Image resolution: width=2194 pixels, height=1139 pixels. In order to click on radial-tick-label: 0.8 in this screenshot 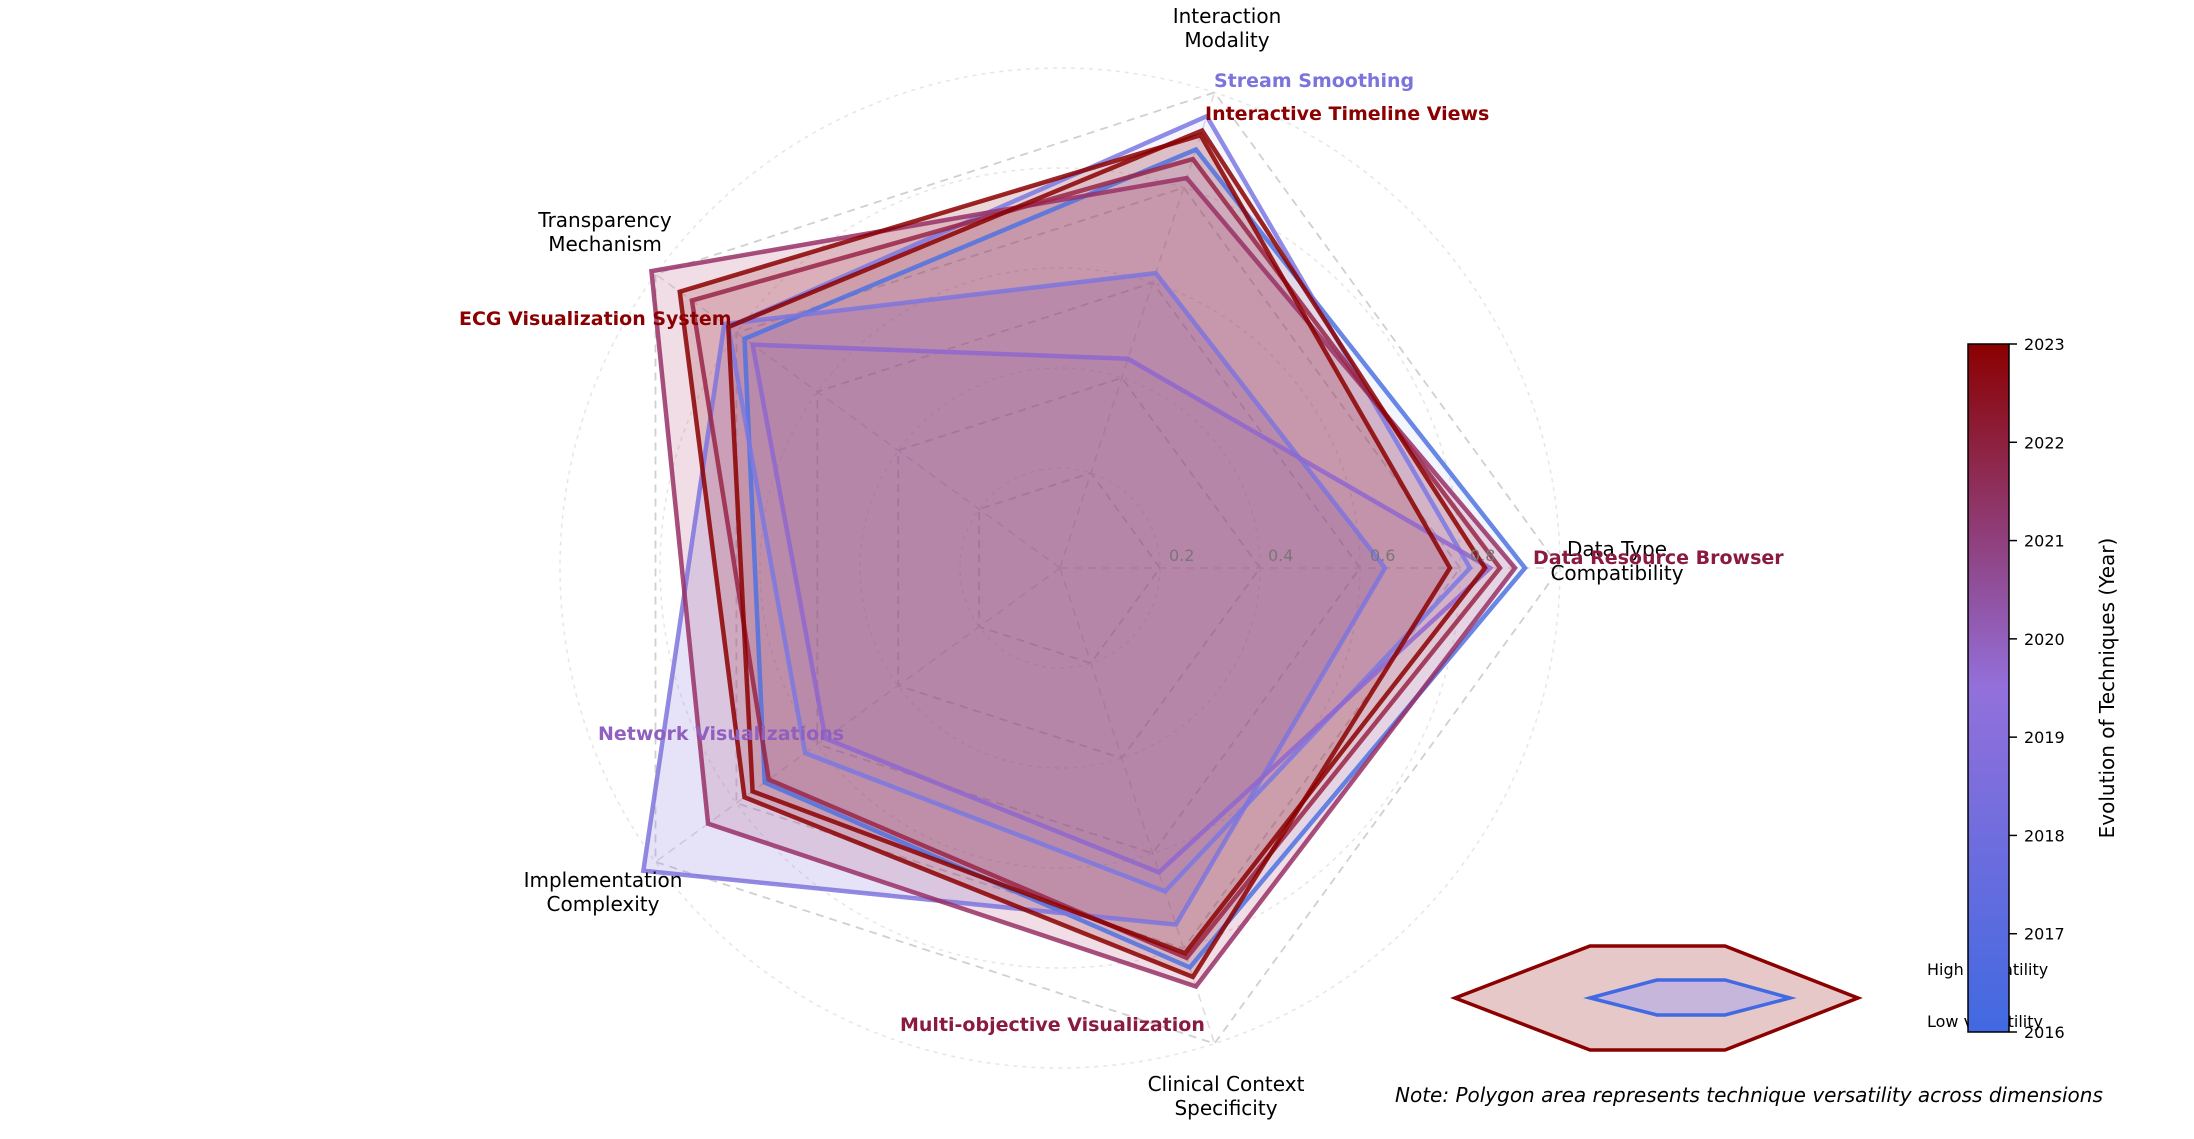, I will do `click(1482, 555)`.